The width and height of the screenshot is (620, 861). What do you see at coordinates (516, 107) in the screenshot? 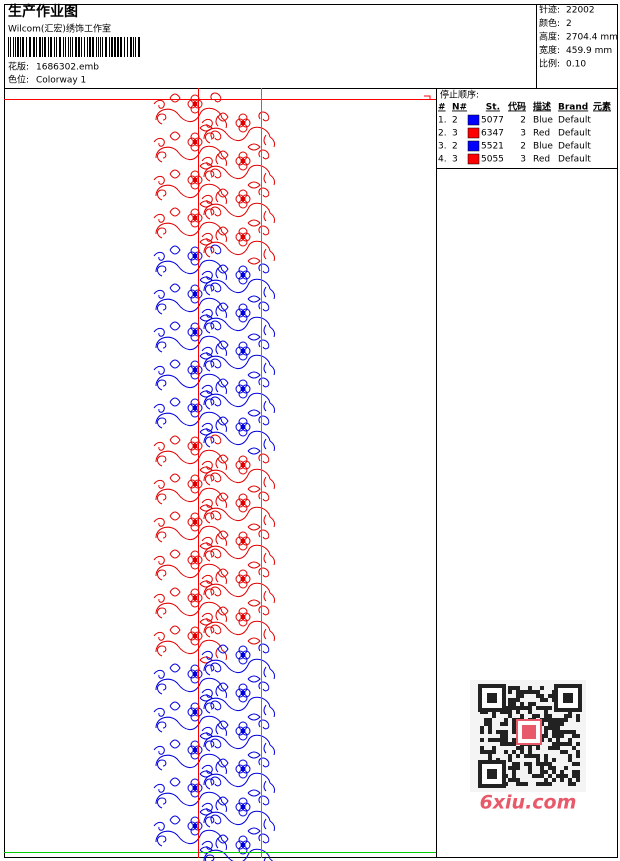
I see `column-header: 代码` at bounding box center [516, 107].